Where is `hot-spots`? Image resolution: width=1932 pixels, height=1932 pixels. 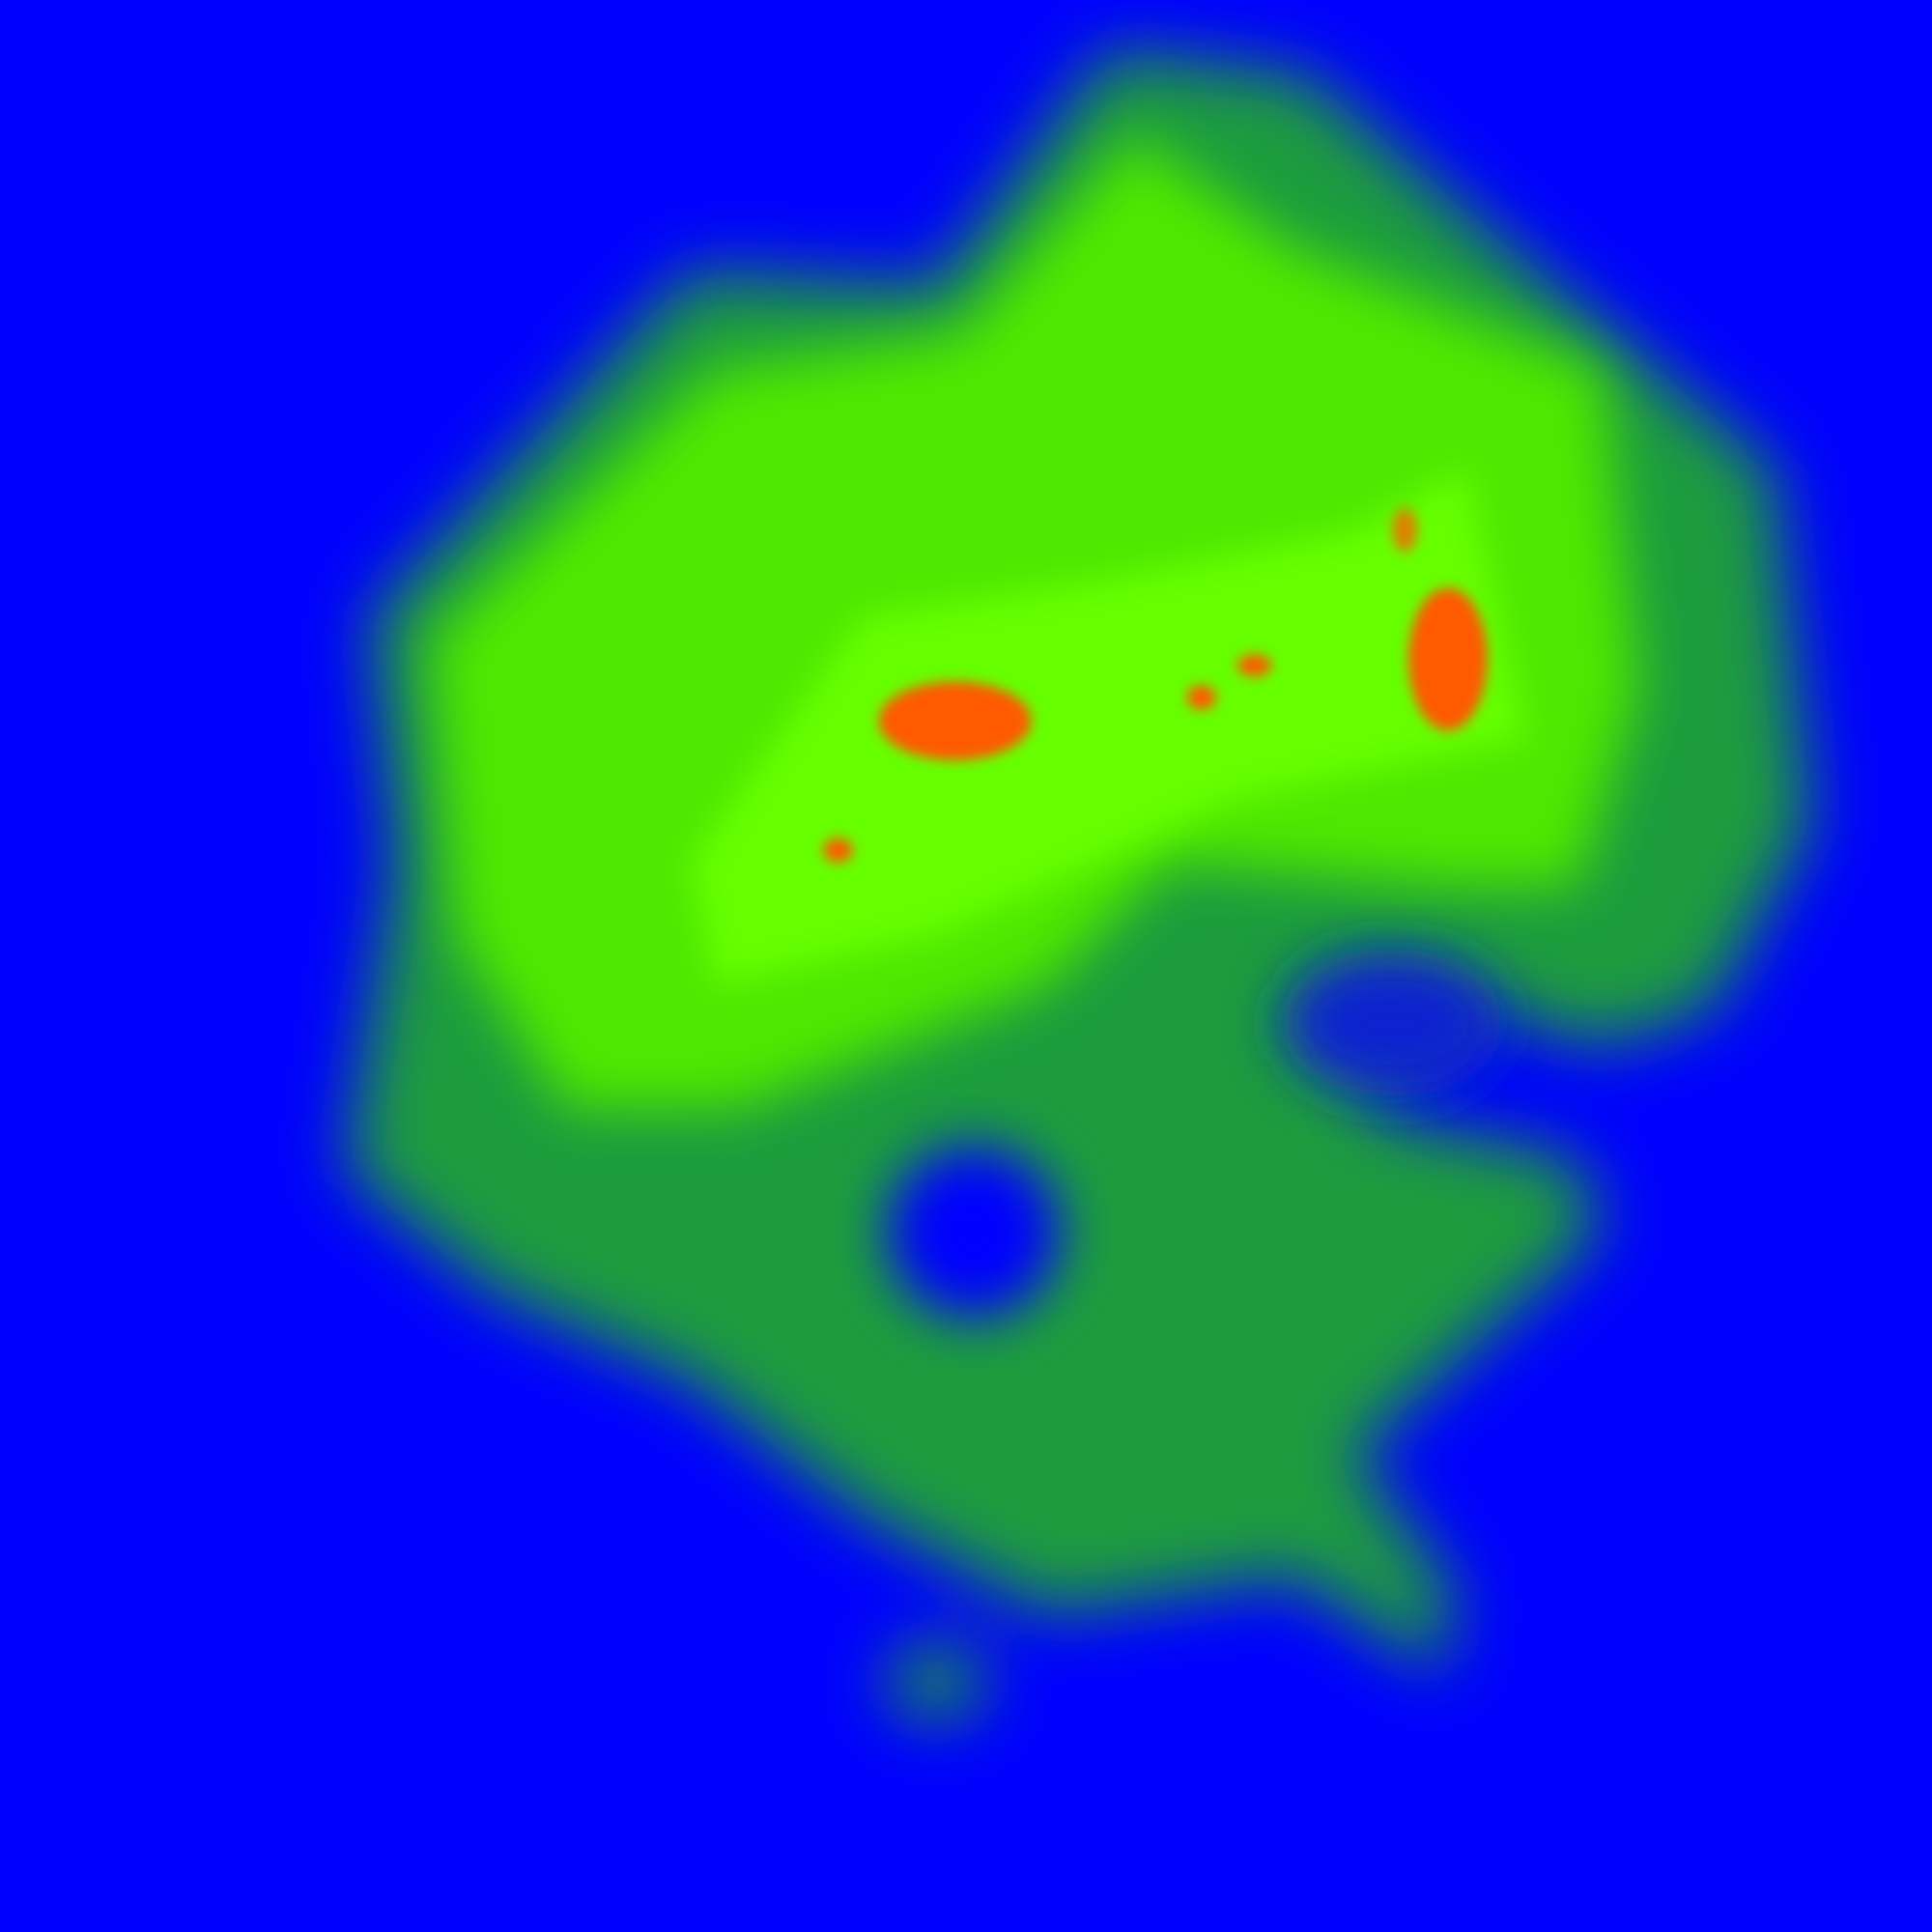
hot-spots is located at coordinates (1155, 685).